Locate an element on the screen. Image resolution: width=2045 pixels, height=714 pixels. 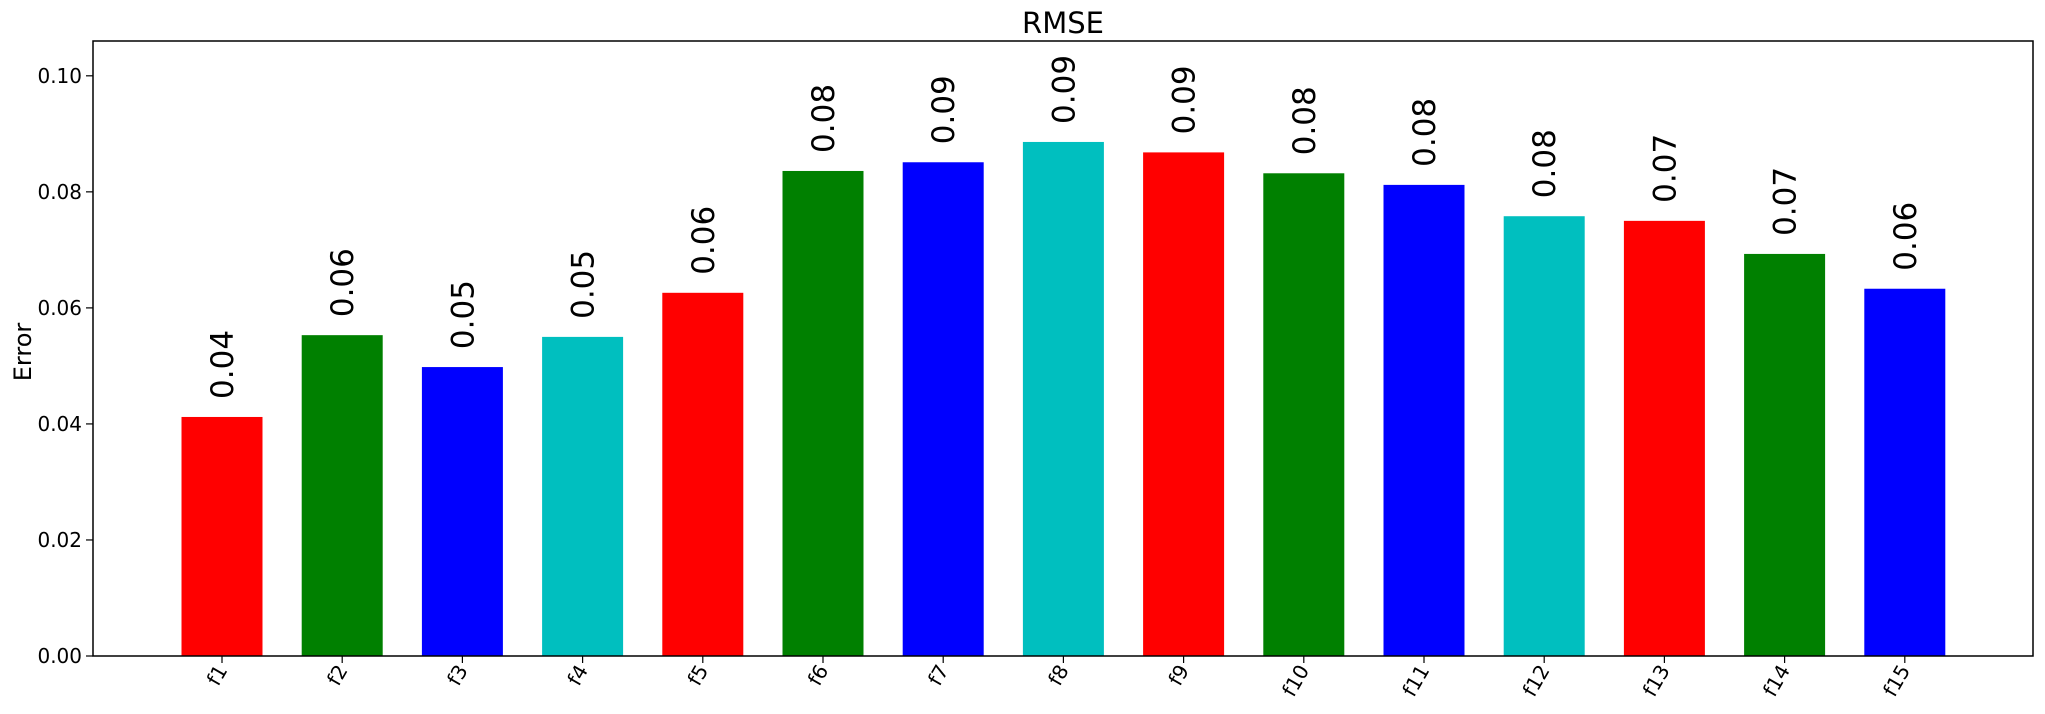
bar-f15 is located at coordinates (1905, 472).